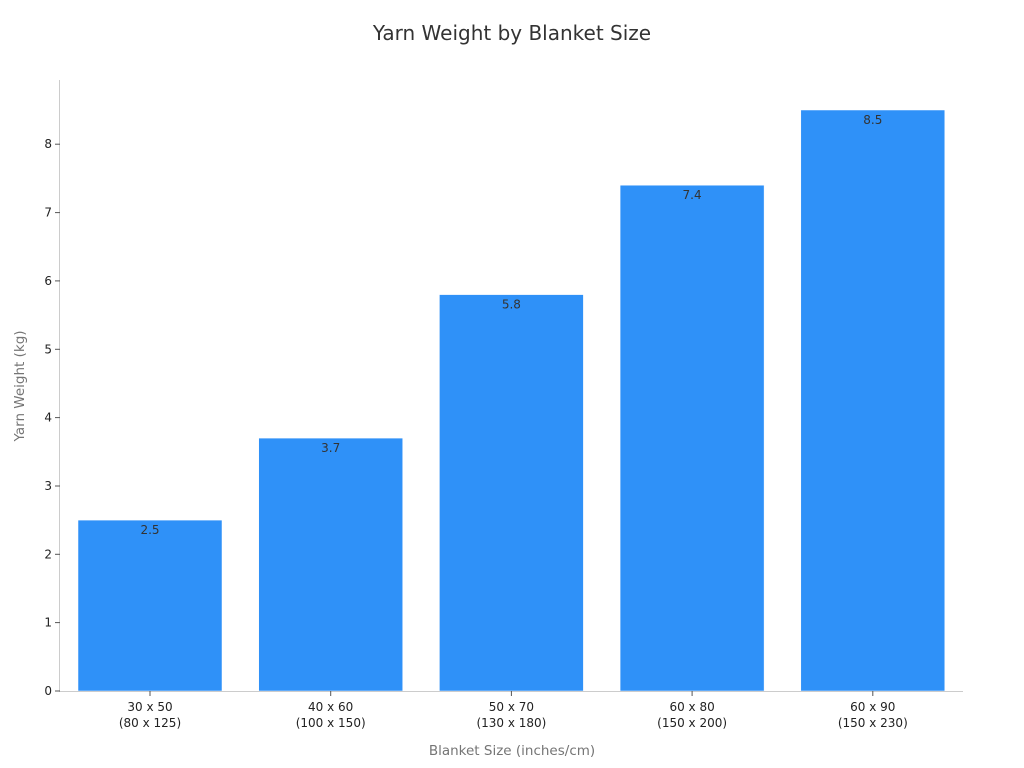 The image size is (1024, 768). What do you see at coordinates (48, 554) in the screenshot?
I see `y-tick-label: 2` at bounding box center [48, 554].